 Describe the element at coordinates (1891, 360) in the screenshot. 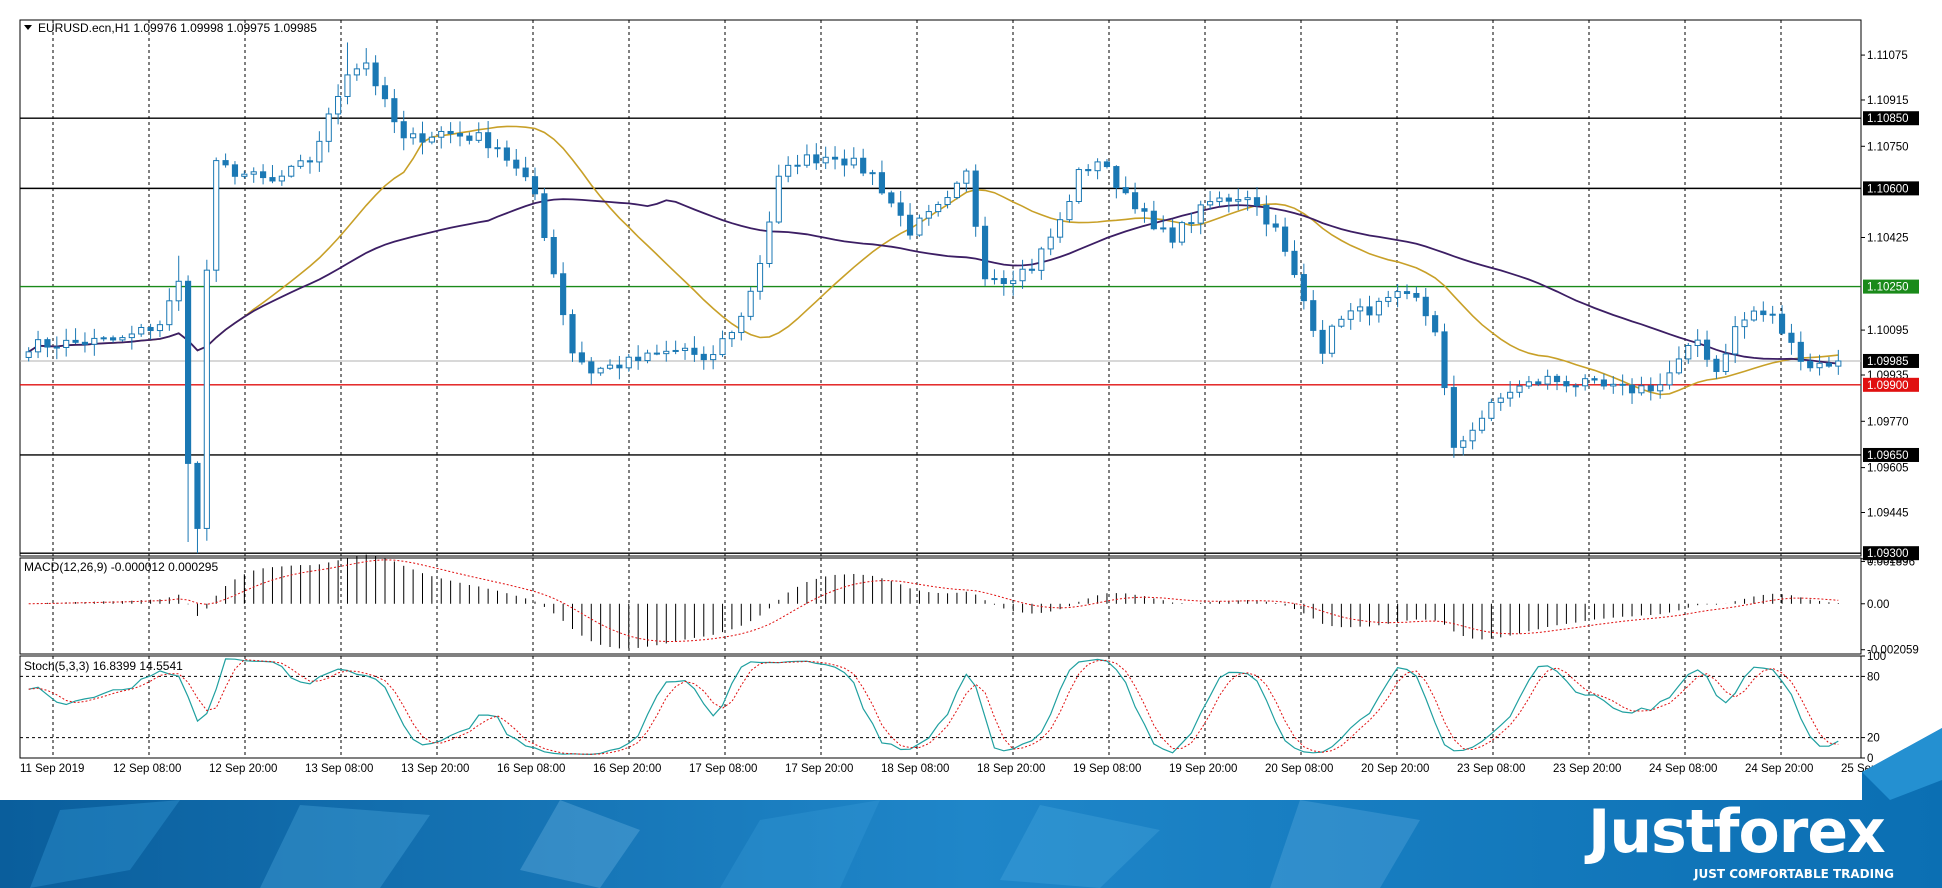

I see `current-price-tag` at that location.